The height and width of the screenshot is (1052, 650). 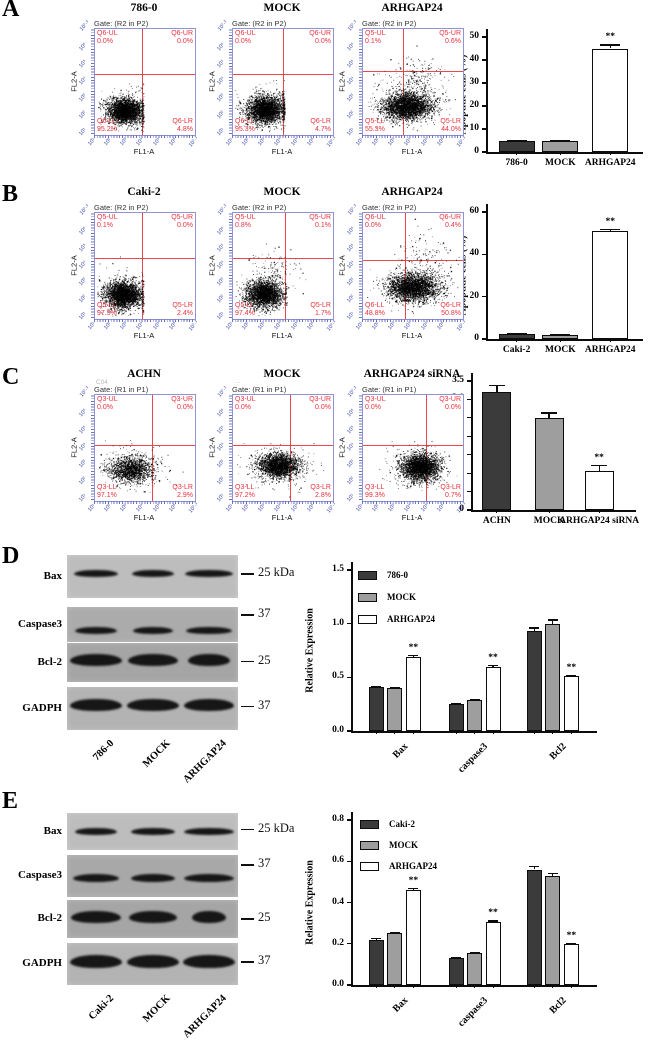 I want to click on flow-plot-title: ACHN, so click(x=144, y=374).